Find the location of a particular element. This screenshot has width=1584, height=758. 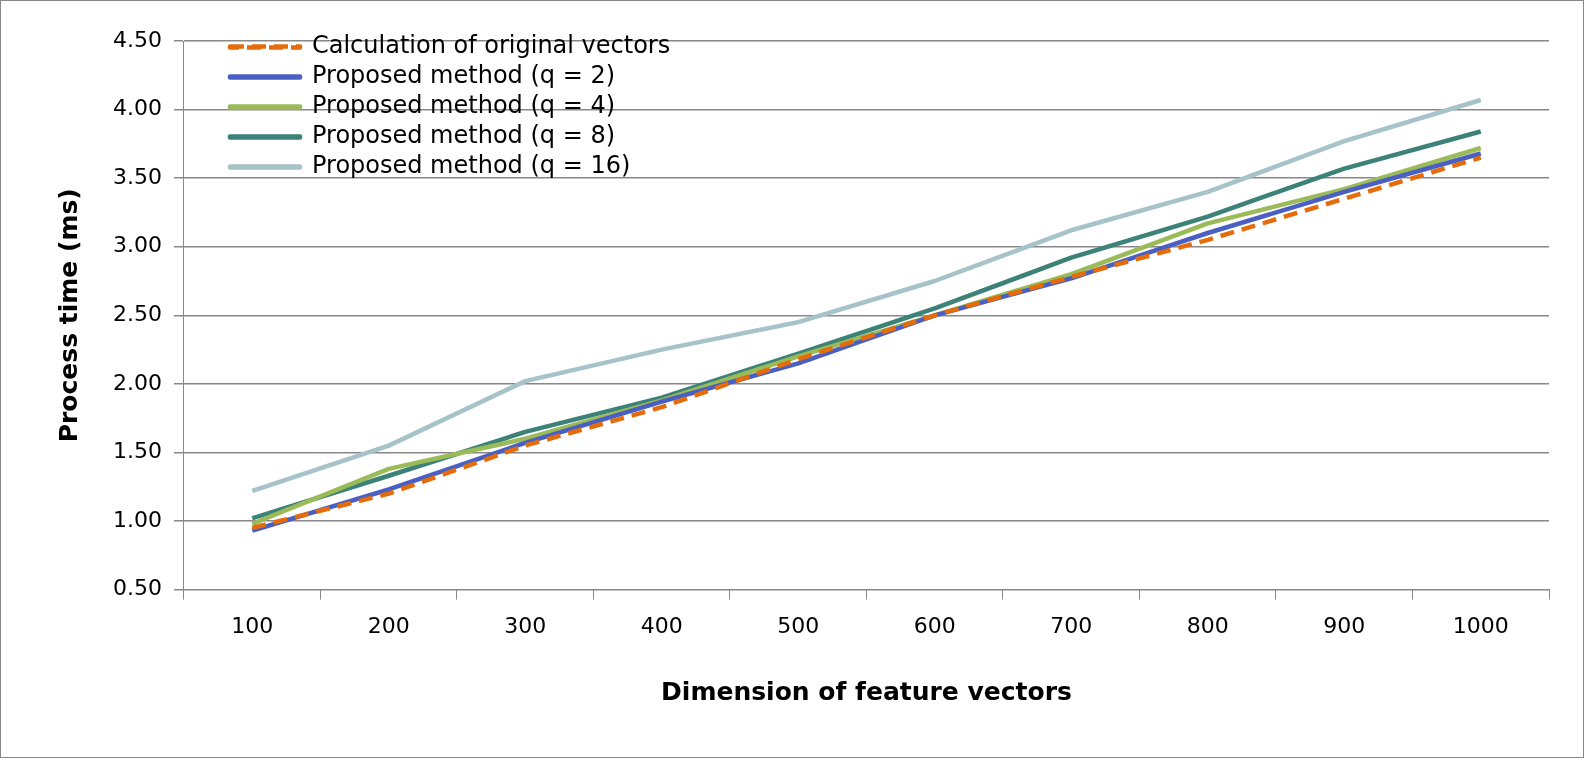

x-tick-label: 700 is located at coordinates (1071, 625).